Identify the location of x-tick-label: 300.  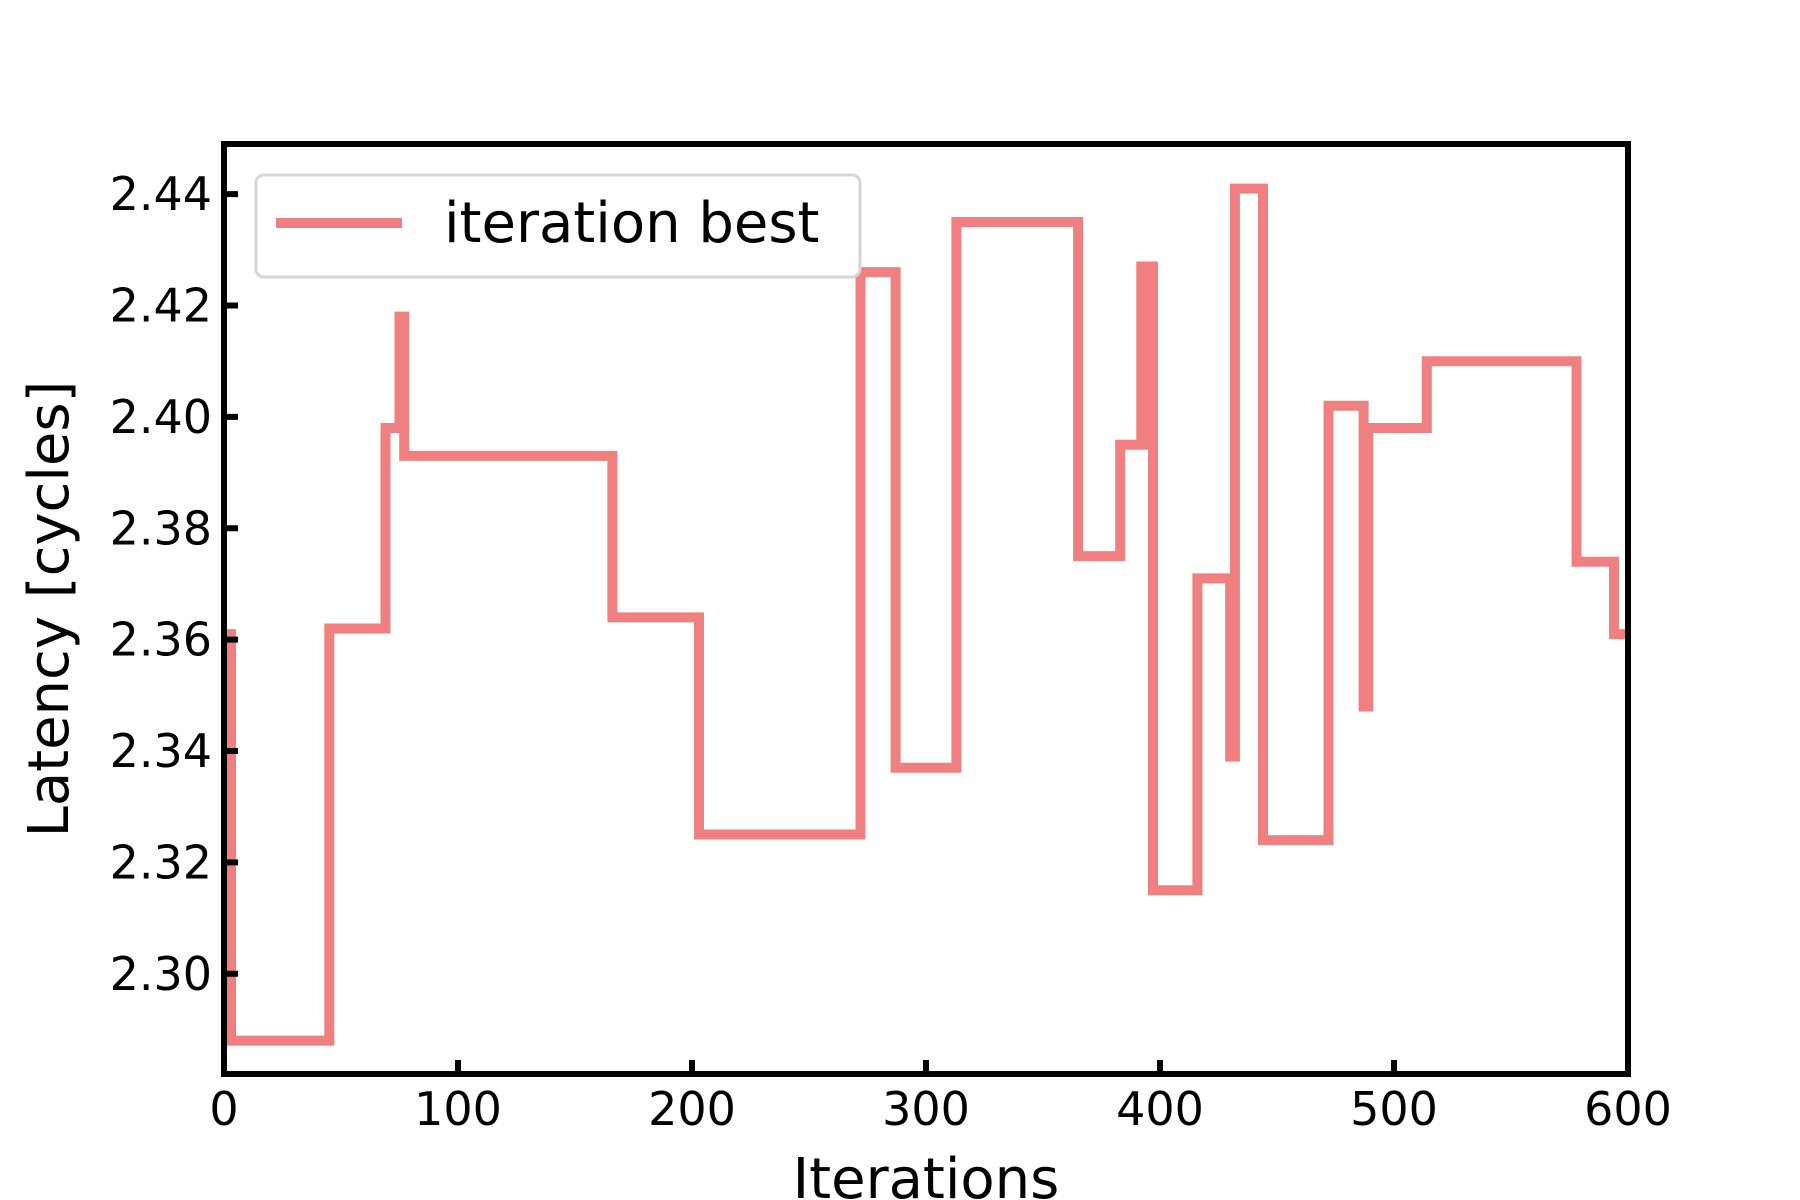
(926, 1109).